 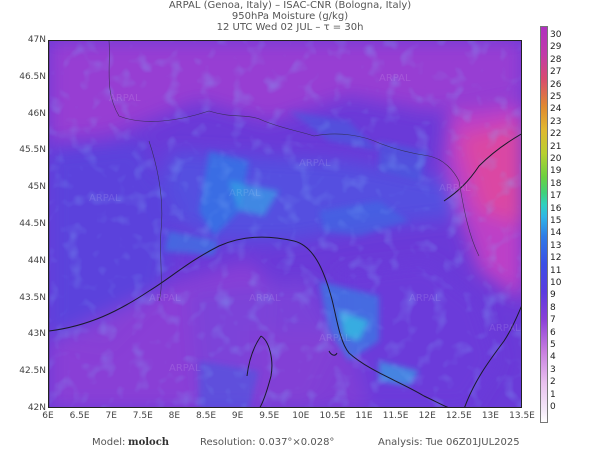 I want to click on lon-tick-label: 9E, so click(x=237, y=416).